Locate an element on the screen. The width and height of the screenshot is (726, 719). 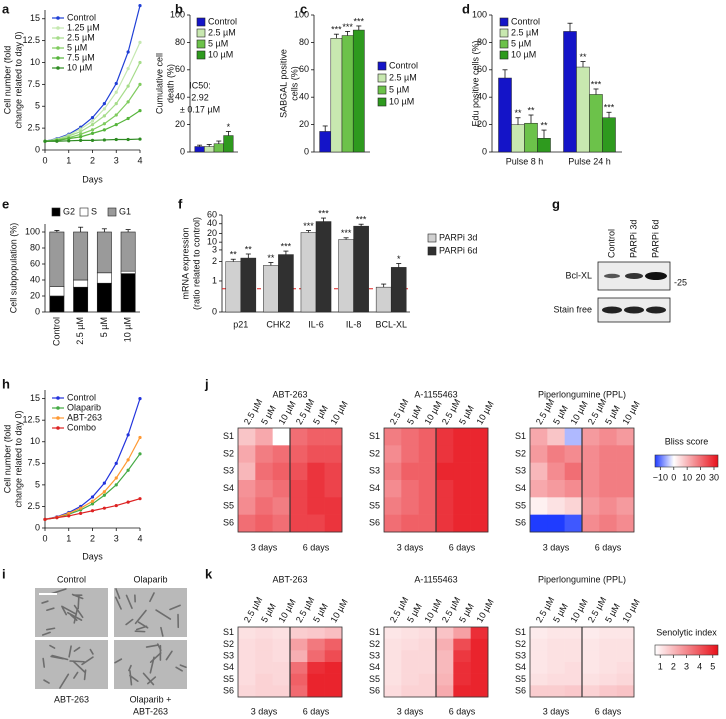
legend-label: 7.5 µM is located at coordinates (81, 57).